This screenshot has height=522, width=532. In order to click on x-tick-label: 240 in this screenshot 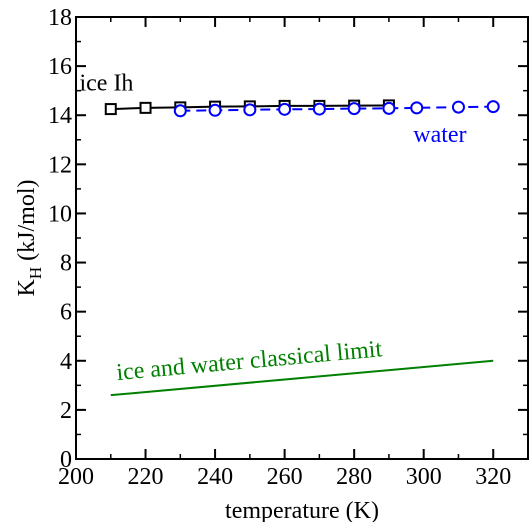, I will do `click(215, 477)`.